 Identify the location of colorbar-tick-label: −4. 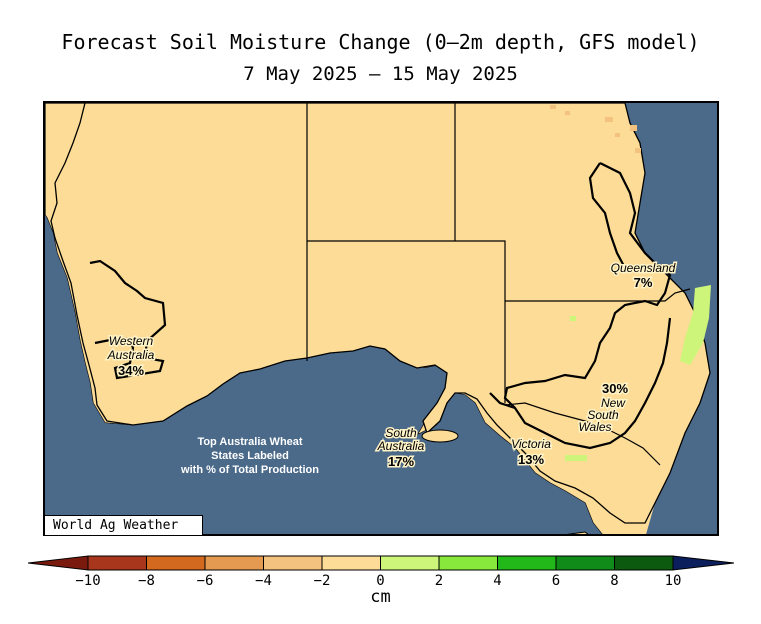
(263, 581).